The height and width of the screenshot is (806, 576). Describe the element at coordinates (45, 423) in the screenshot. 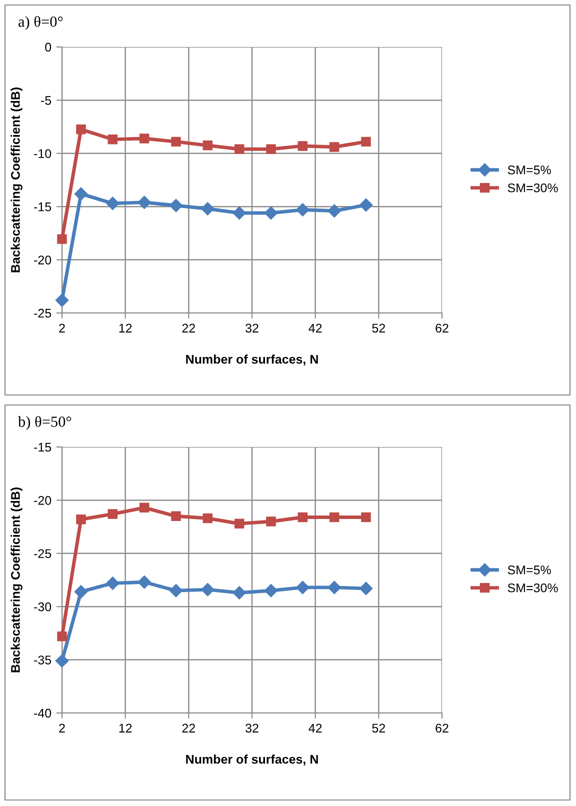

I see `chart-title: b) θ=50°` at that location.